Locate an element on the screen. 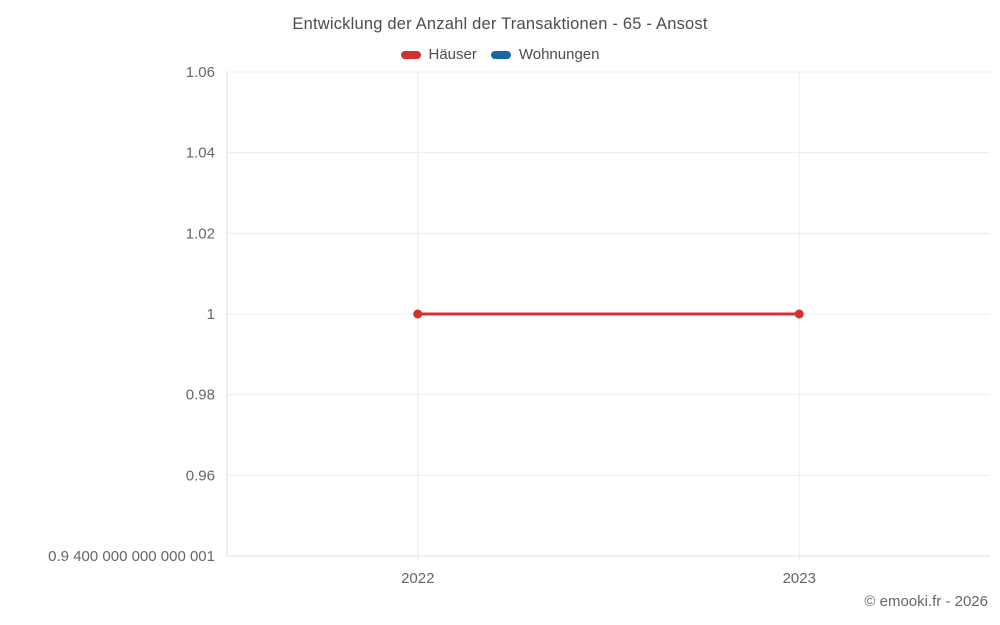  legend-item-haeuser: Häuser is located at coordinates (438, 54).